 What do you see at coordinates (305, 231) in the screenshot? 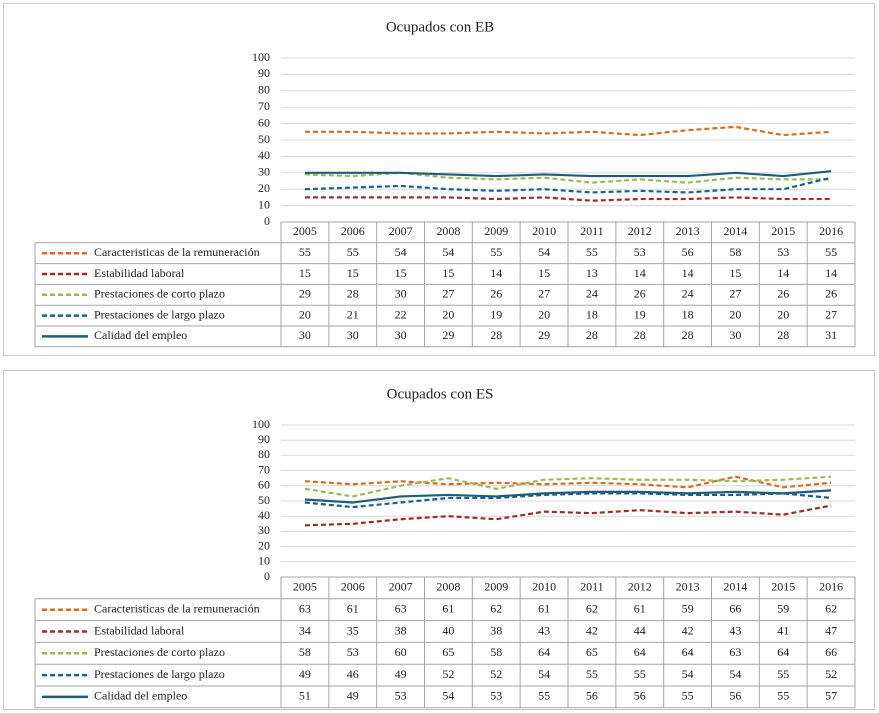
I see `x-tick-label: 2005` at bounding box center [305, 231].